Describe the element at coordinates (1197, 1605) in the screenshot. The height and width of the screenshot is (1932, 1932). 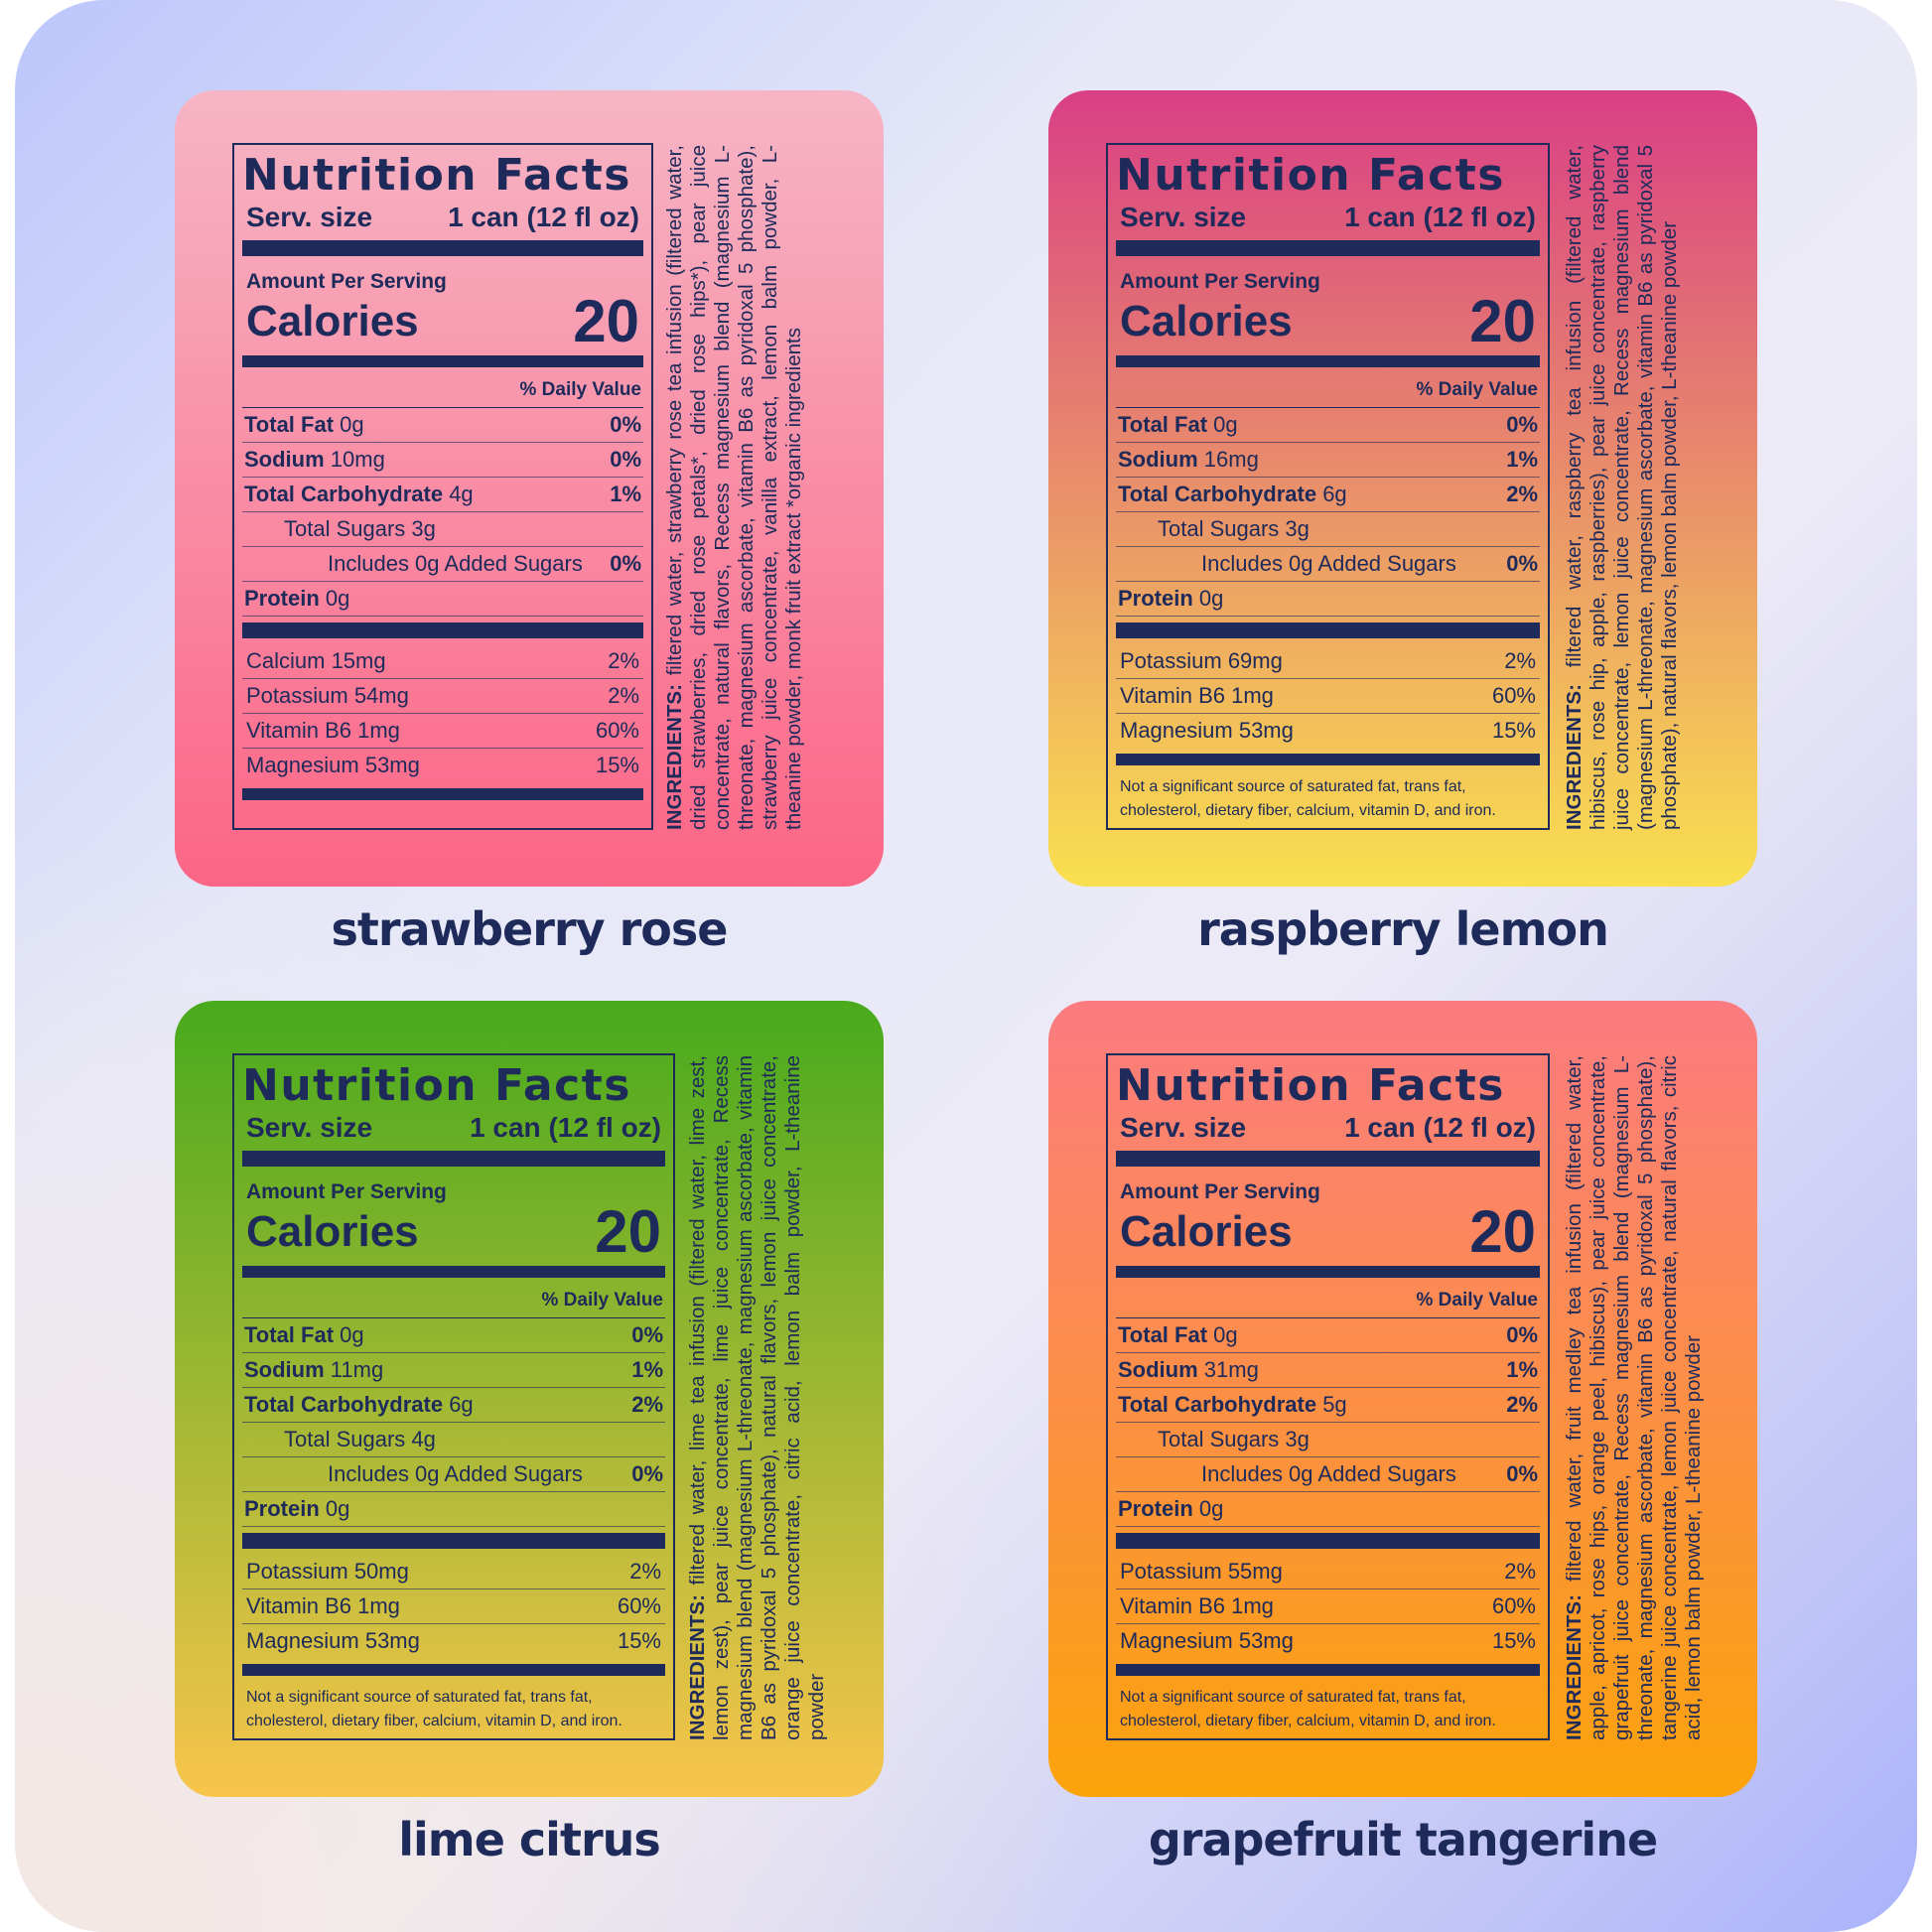
I see `mineral-name: Vitamin B6 1mg` at that location.